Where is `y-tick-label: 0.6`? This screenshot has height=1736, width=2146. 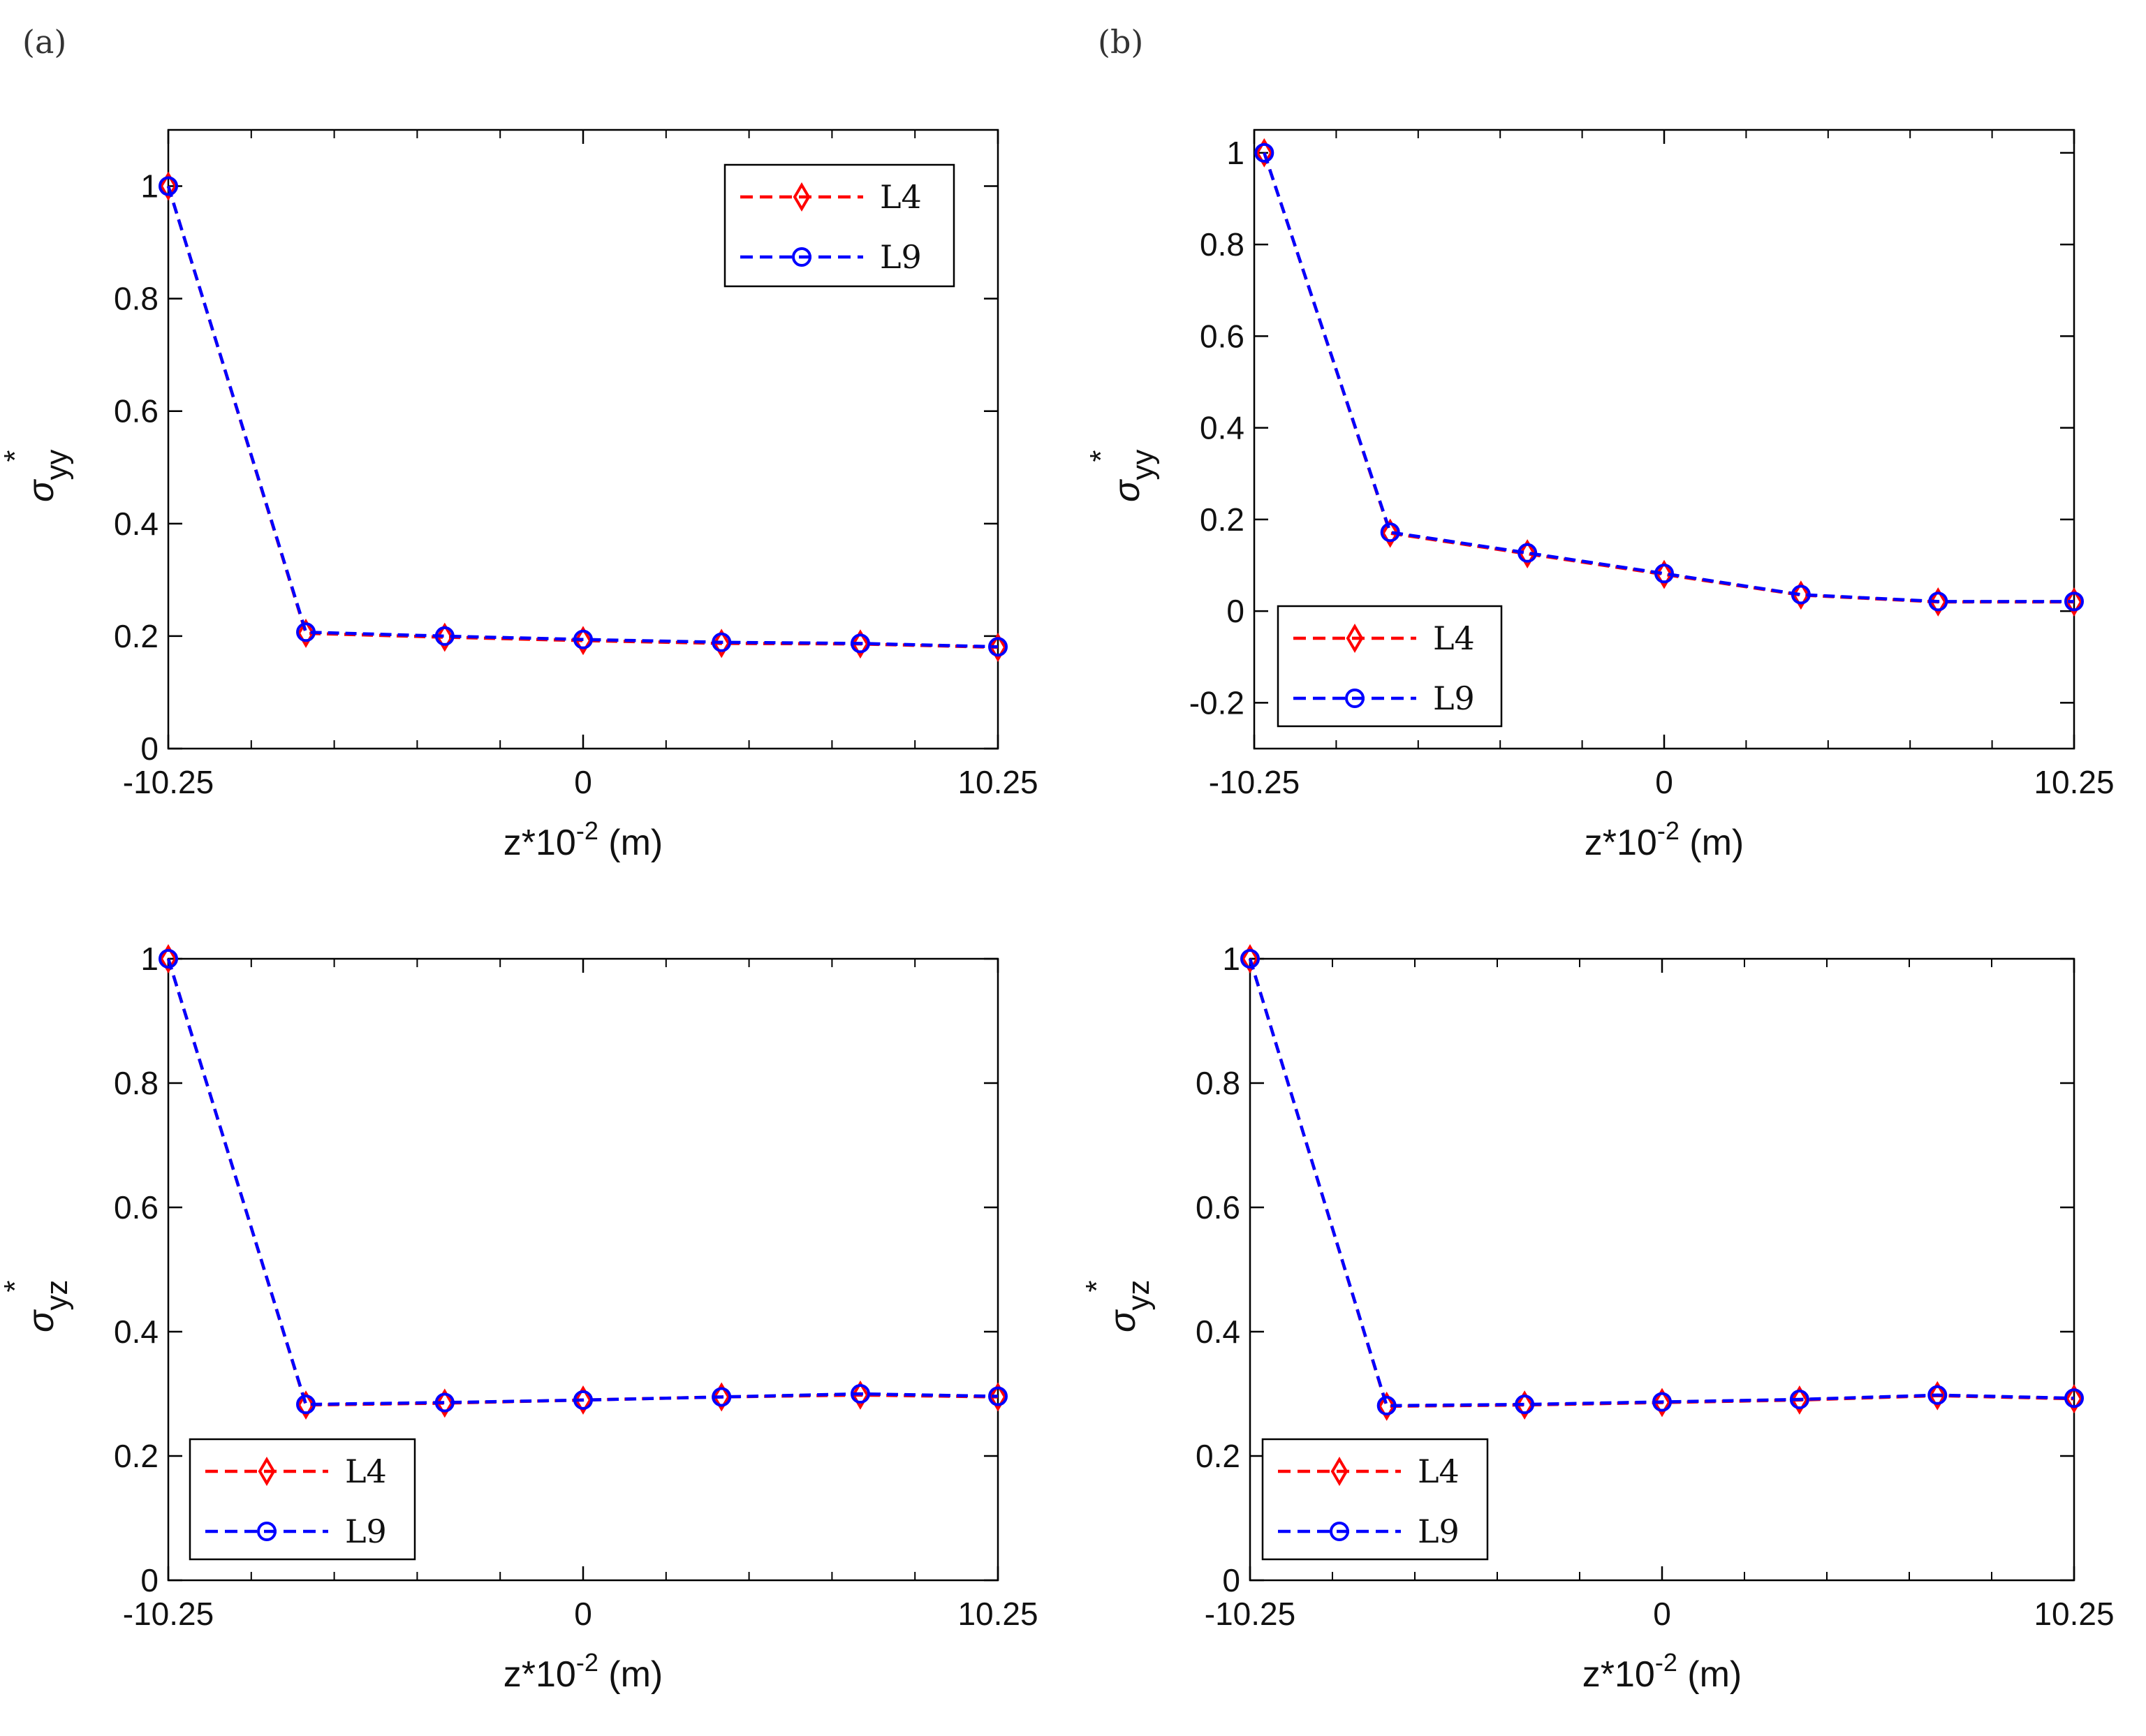 y-tick-label: 0.6 is located at coordinates (1222, 336).